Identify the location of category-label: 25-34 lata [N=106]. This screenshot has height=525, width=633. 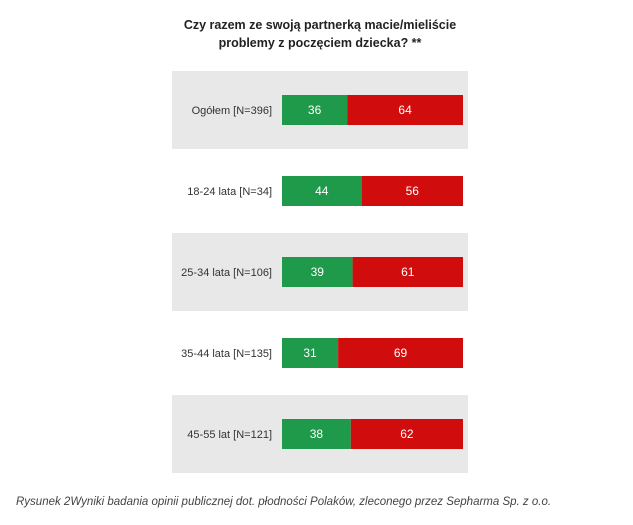
(226, 273).